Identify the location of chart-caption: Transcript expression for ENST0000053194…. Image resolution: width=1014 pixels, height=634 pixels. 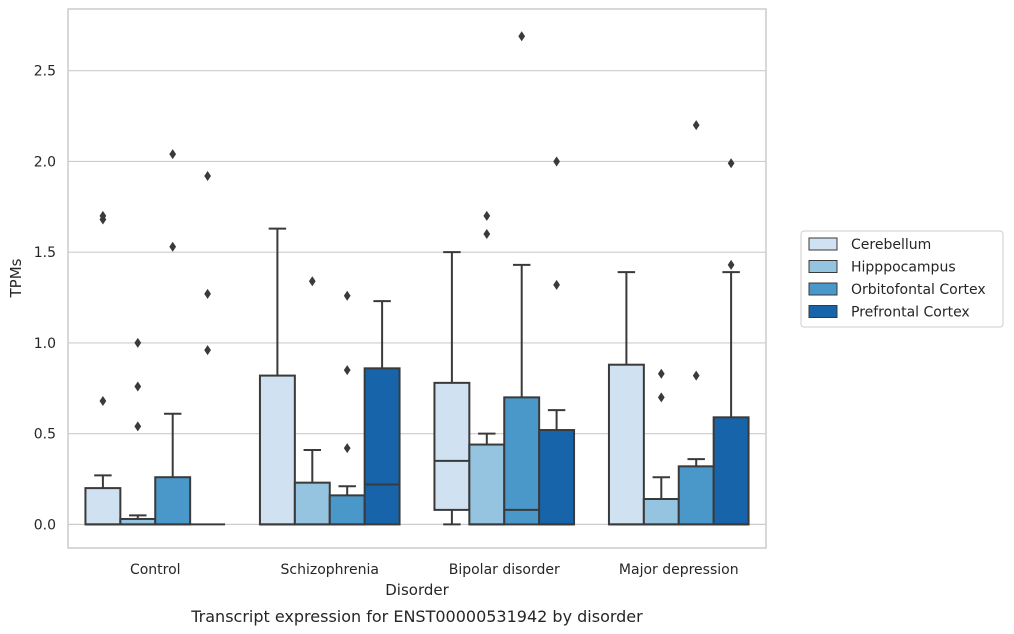
(416, 616).